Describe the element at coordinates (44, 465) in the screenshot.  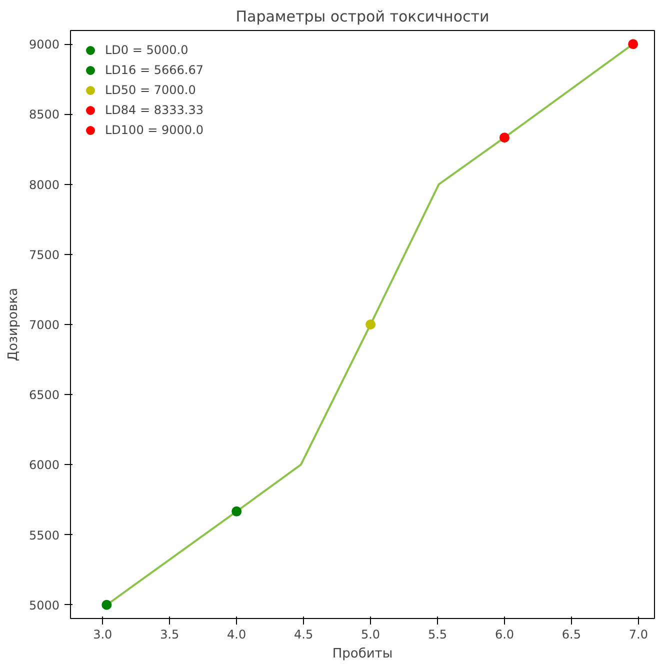
I see `y-tick-label: 6000` at that location.